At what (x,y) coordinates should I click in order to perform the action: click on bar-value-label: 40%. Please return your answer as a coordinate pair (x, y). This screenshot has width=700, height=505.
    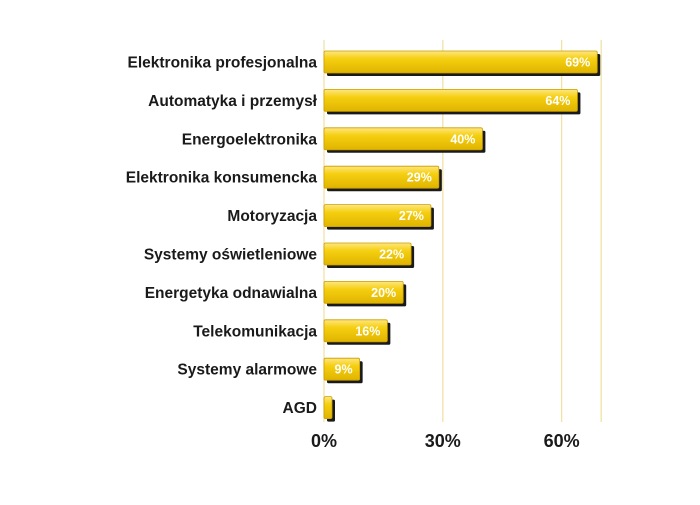
    Looking at the image, I should click on (462, 139).